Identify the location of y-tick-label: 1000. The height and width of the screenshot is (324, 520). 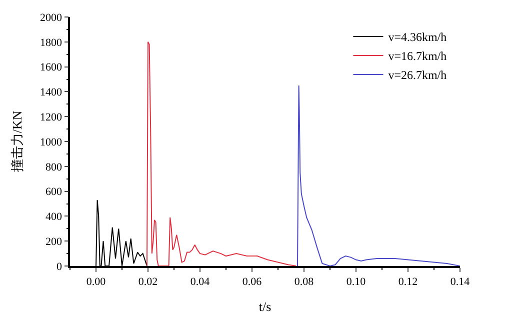
(51, 142).